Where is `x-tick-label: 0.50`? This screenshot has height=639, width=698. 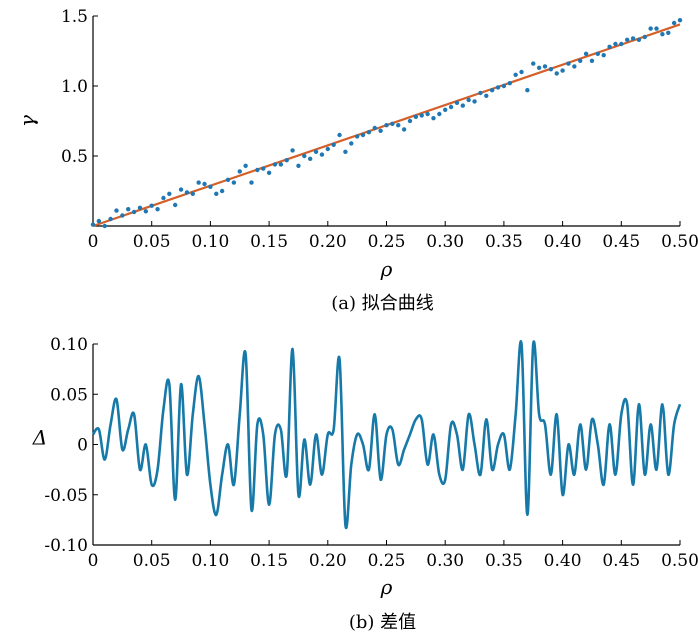
x-tick-label: 0.50 is located at coordinates (679, 561).